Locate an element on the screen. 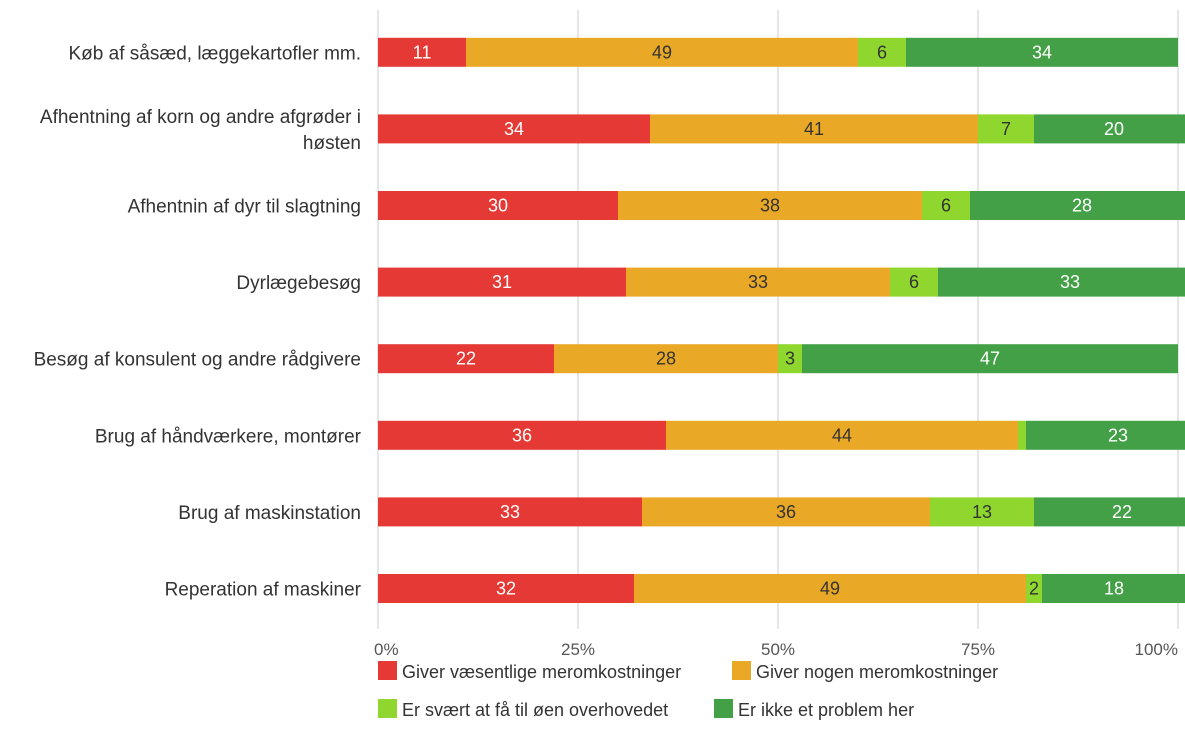 This screenshot has width=1185, height=733. data-label: 2 is located at coordinates (1034, 589).